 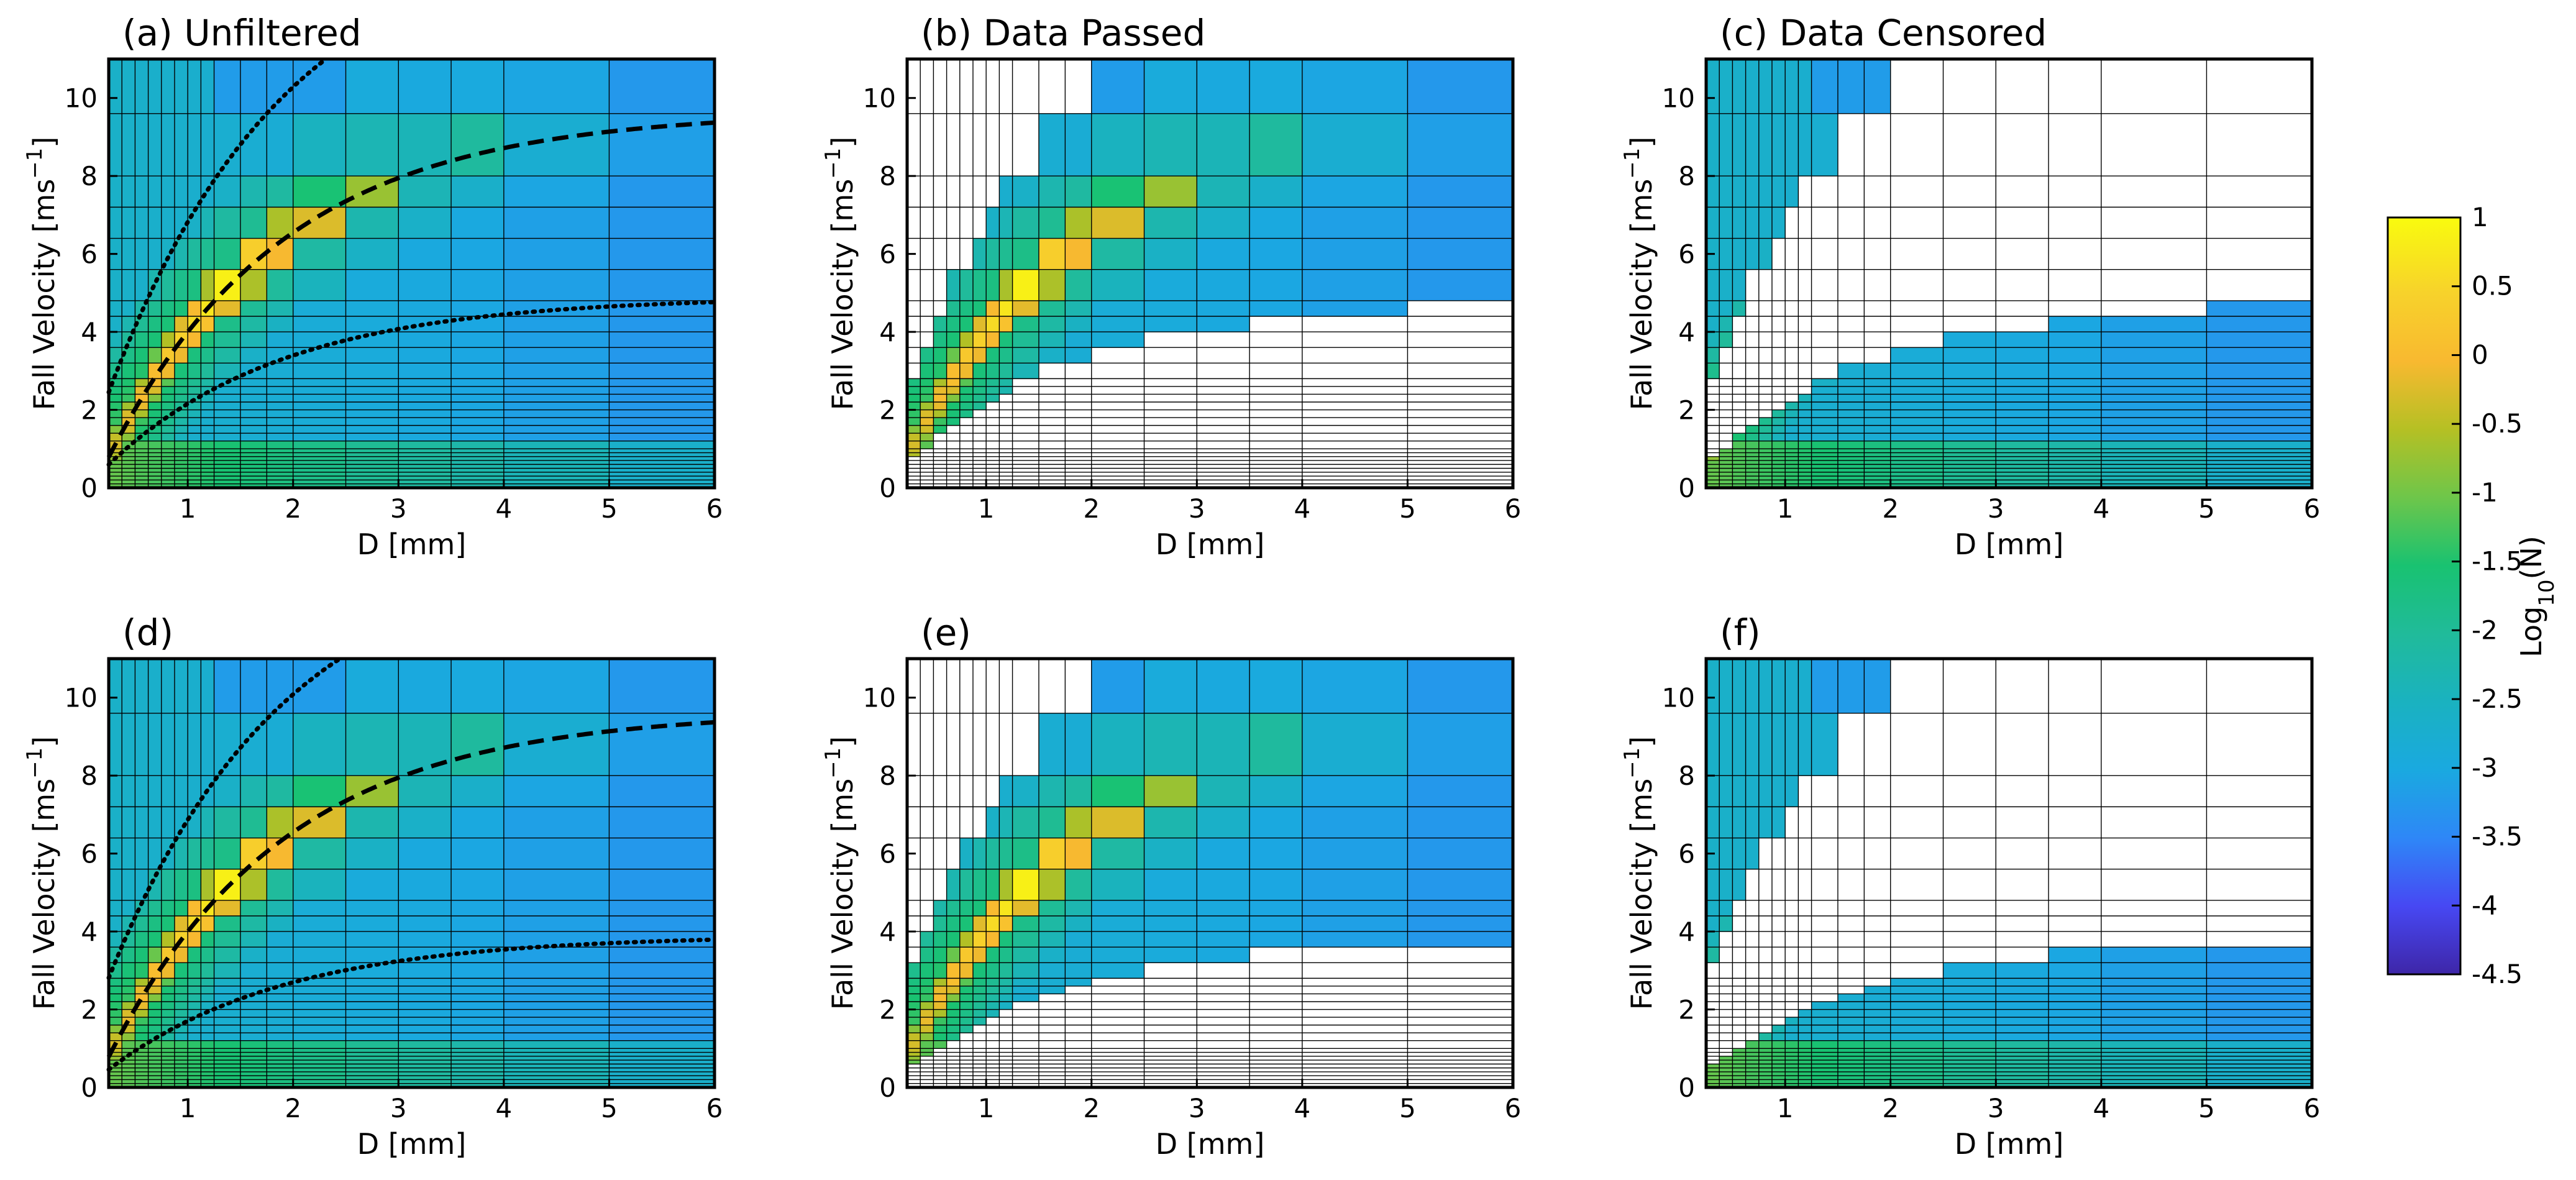 I want to click on panel-title: (f), so click(x=1740, y=632).